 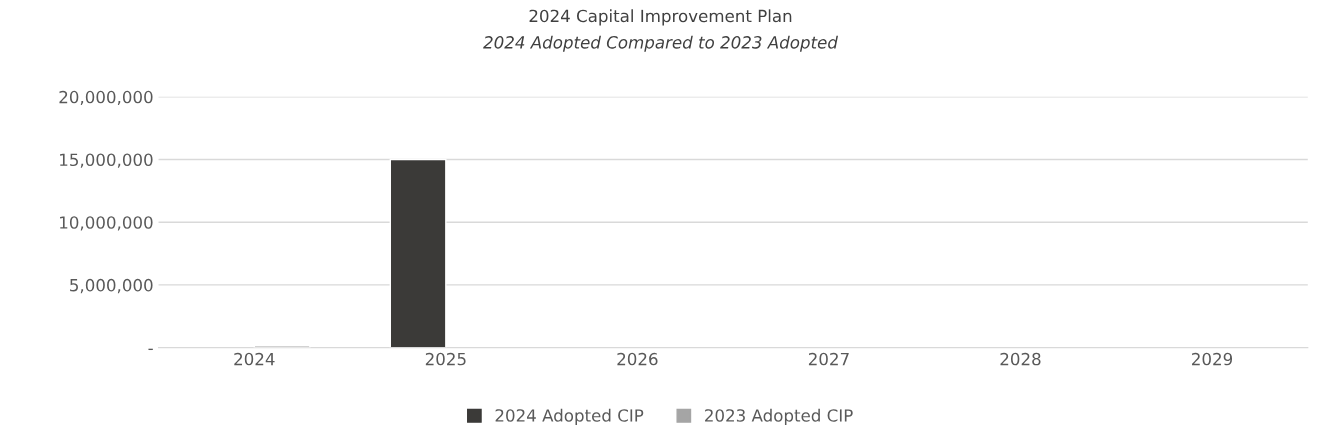 I want to click on y-tick-label: 20,000,000, so click(x=106, y=98).